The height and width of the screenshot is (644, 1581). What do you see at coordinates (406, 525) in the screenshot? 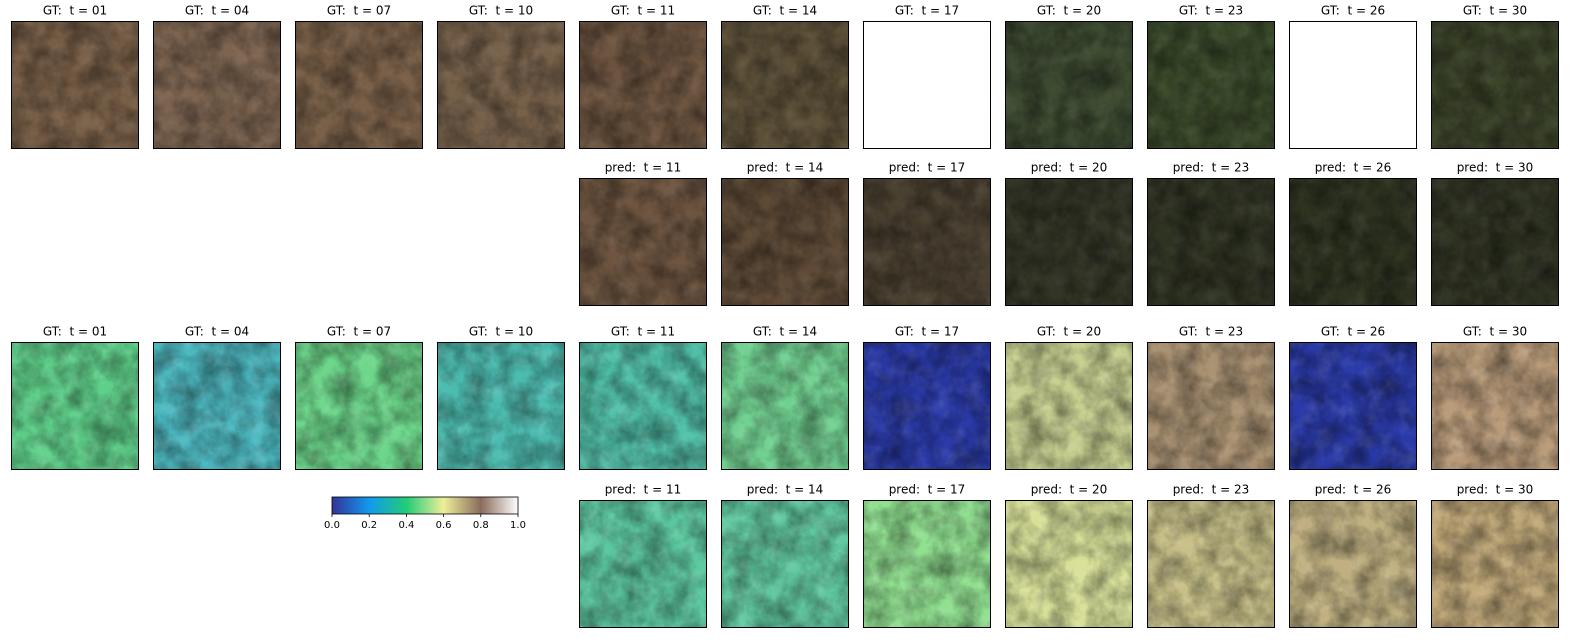
I see `tick-label: 0.4` at bounding box center [406, 525].